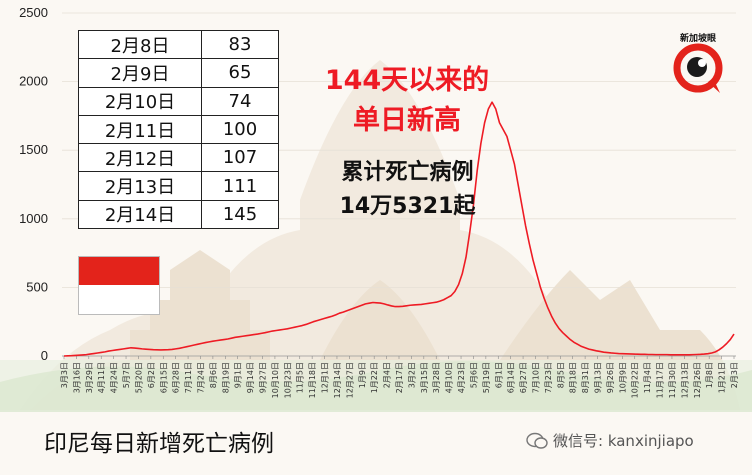 The image size is (752, 475). What do you see at coordinates (101, 377) in the screenshot?
I see `x-tick-label: 4月11日` at bounding box center [101, 377].